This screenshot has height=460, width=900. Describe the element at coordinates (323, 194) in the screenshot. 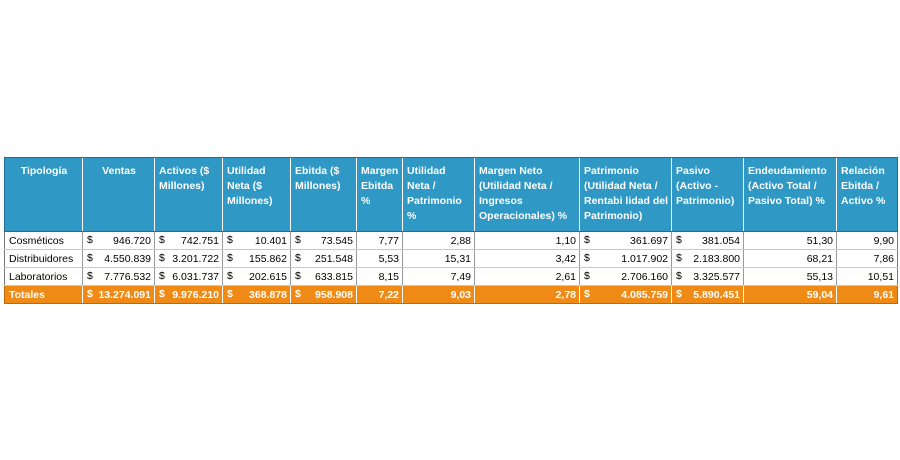

I see `header-ebitda: Ebitda ($ Millones)` at that location.